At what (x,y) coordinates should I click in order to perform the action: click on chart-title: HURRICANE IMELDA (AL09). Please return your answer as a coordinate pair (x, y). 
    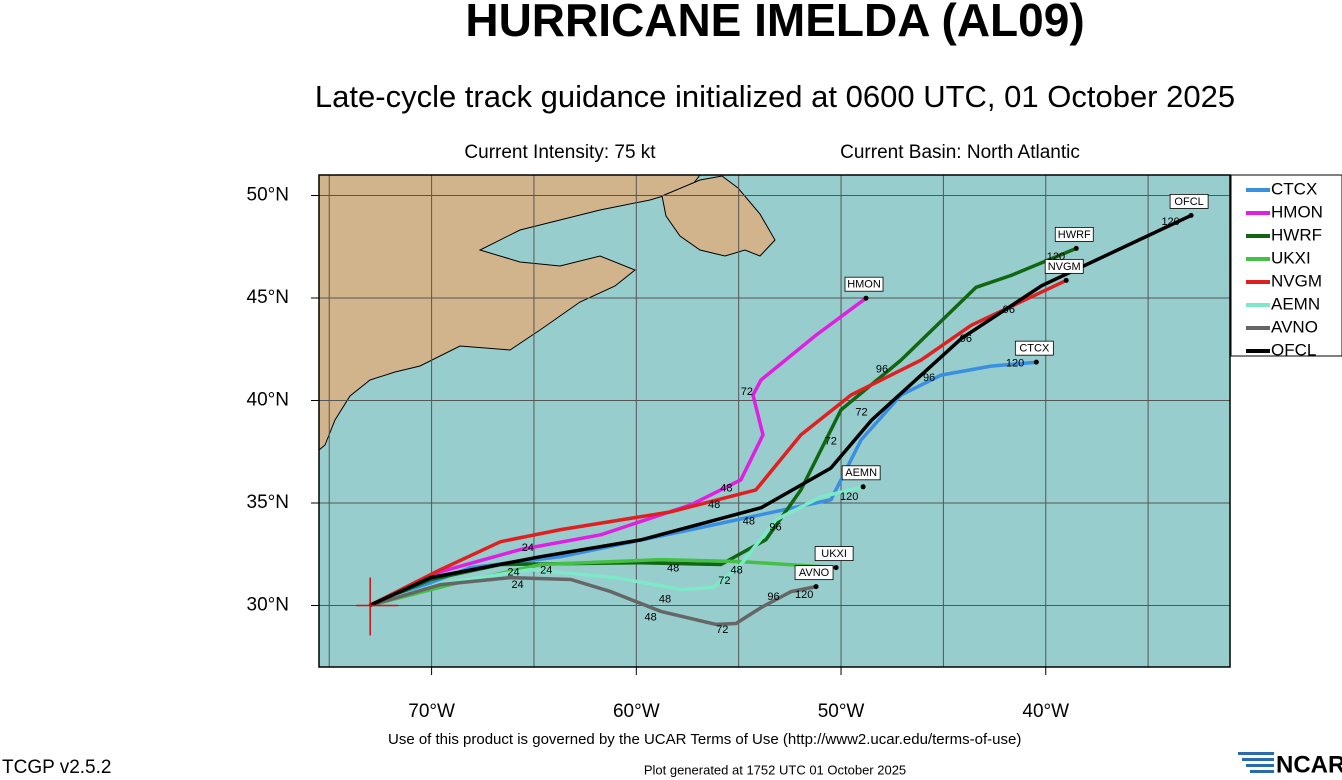
    Looking at the image, I should click on (774, 23).